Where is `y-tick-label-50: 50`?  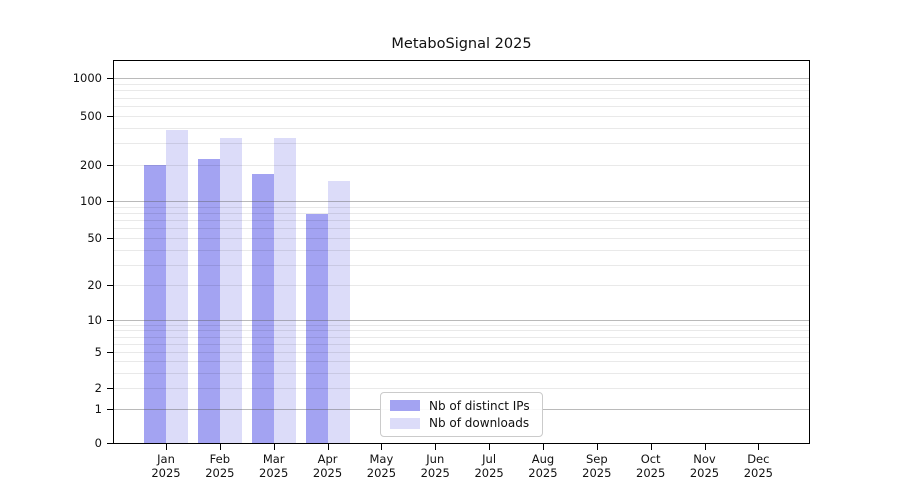 y-tick-label-50: 50 is located at coordinates (94, 238).